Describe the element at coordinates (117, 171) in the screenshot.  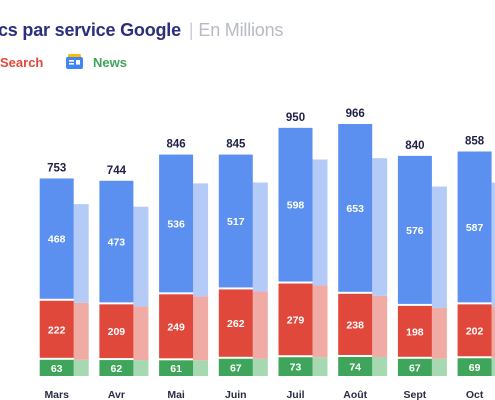
I see `total-label: 744` at that location.